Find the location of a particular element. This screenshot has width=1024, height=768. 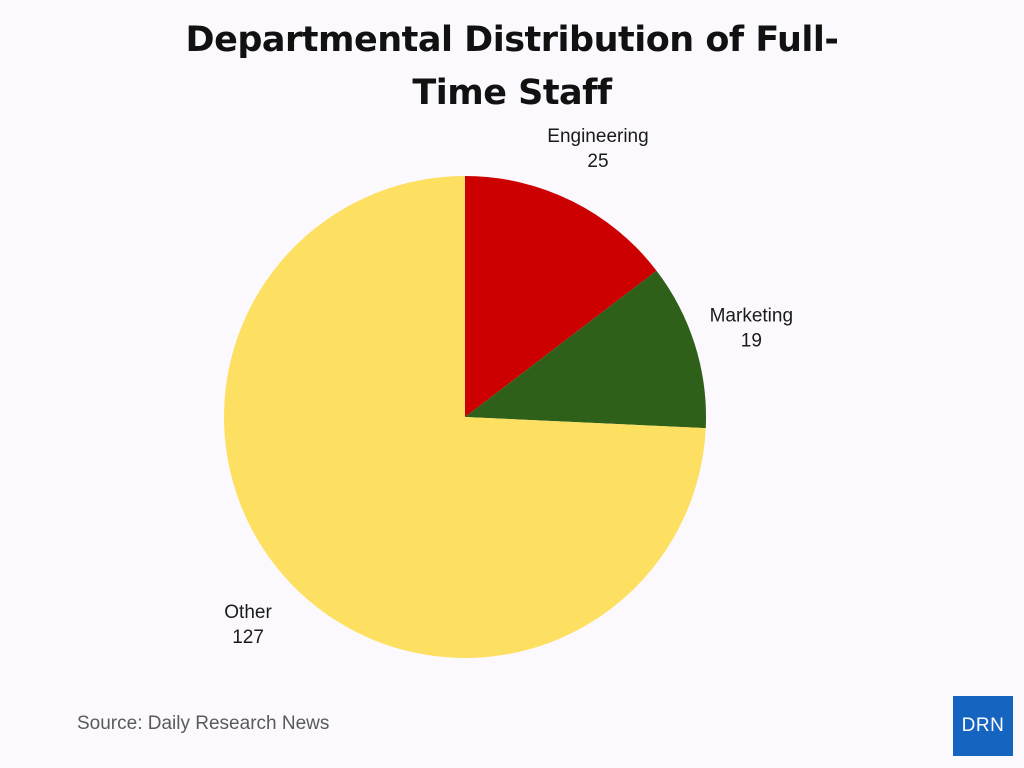

chart-title-line-1: Departmental Distribution of Full- is located at coordinates (512, 40).